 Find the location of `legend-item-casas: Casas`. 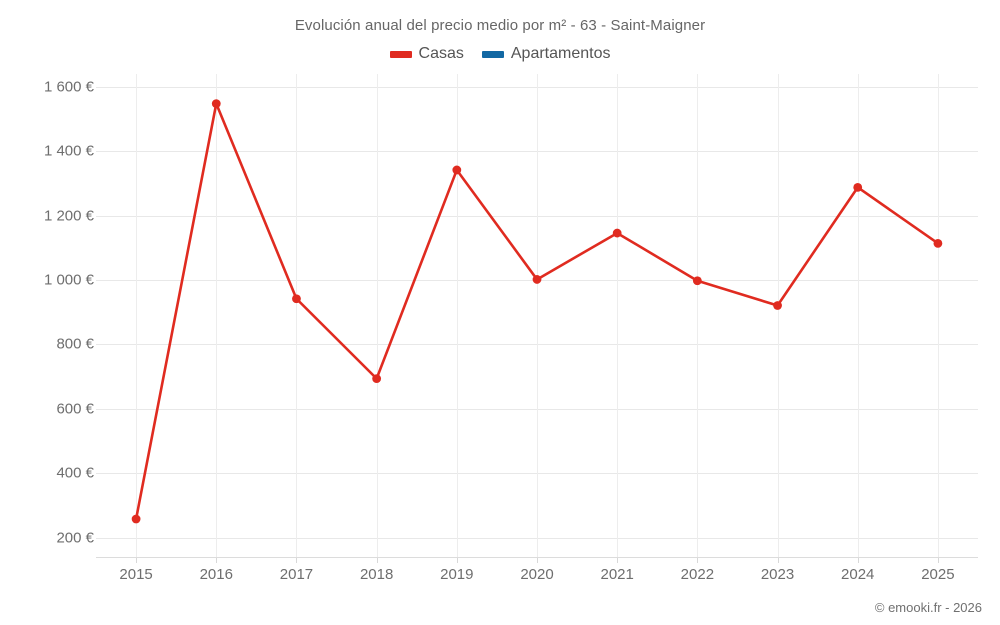

legend-item-casas: Casas is located at coordinates (426, 54).